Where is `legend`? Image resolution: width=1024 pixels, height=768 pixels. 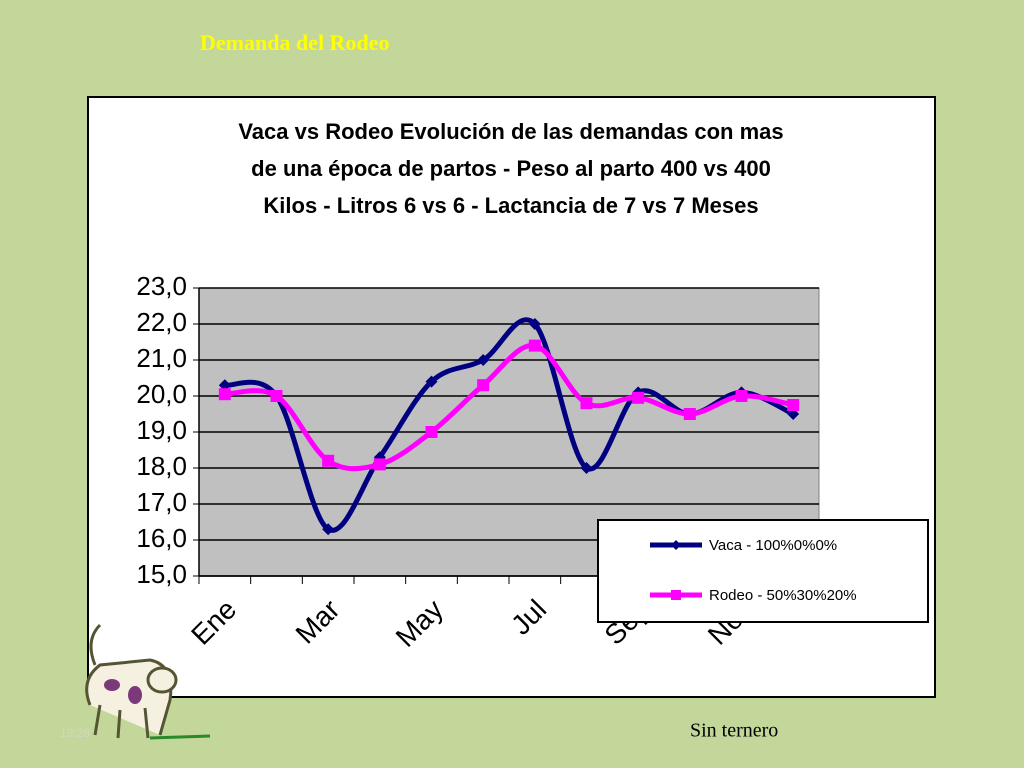 legend is located at coordinates (763, 571).